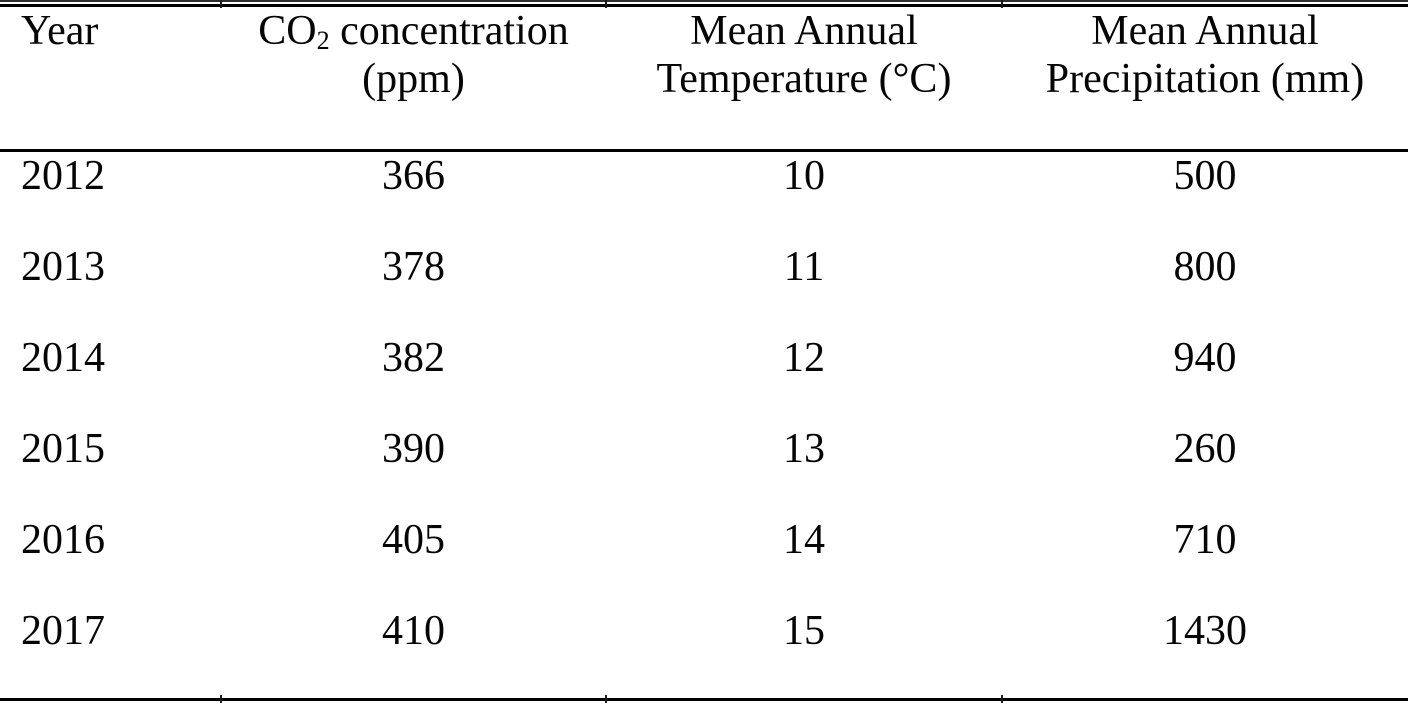 The width and height of the screenshot is (1408, 710). I want to click on col-header-temperature: Mean Annual Temperature (°C), so click(804, 78).